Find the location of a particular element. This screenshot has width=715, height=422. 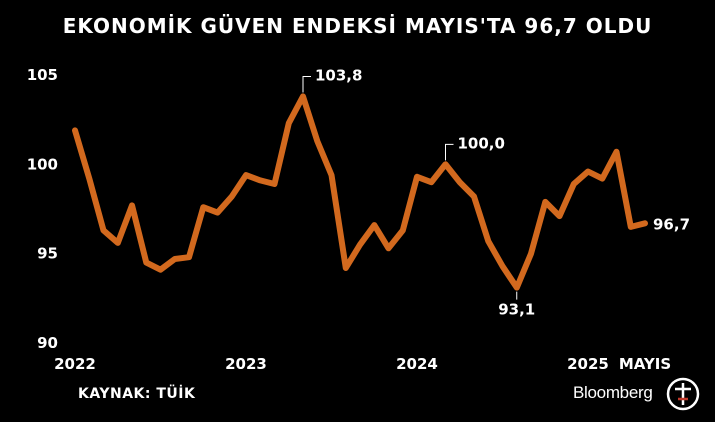

y-tick-label: 105 is located at coordinates (42, 75).